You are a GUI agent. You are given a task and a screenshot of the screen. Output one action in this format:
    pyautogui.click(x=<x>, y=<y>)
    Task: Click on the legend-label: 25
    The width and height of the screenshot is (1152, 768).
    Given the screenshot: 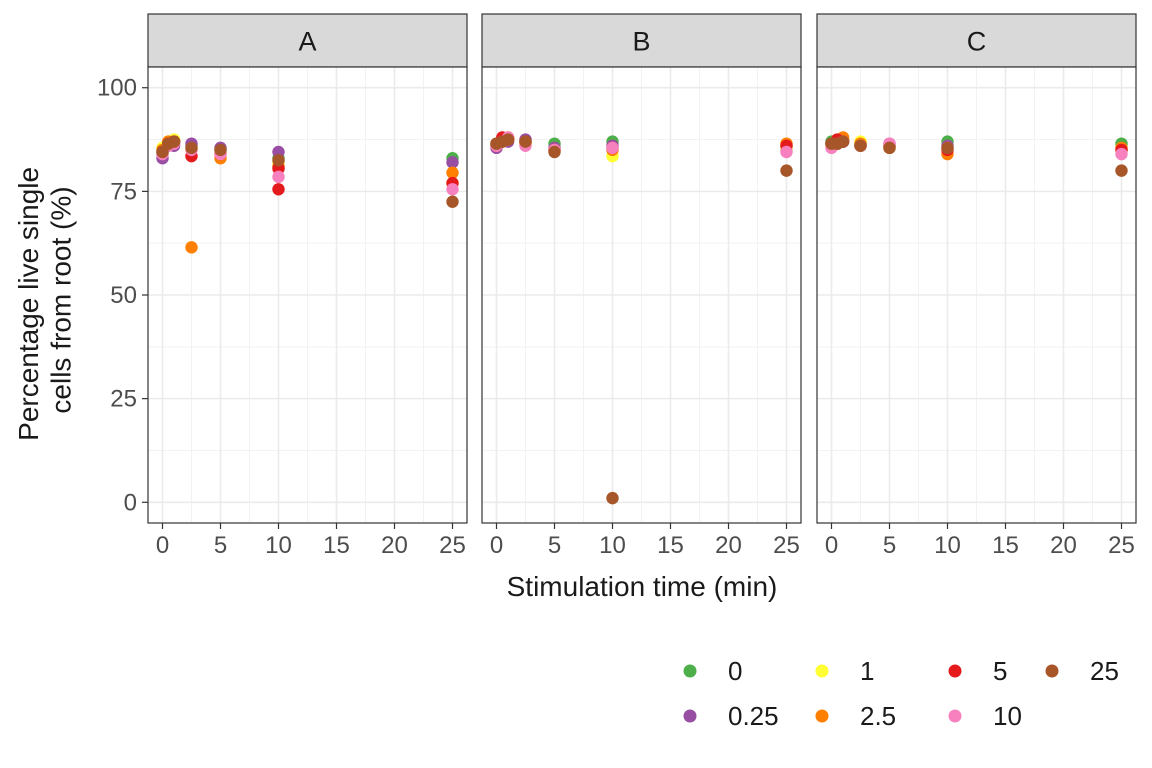 What is the action you would take?
    pyautogui.click(x=1104, y=671)
    